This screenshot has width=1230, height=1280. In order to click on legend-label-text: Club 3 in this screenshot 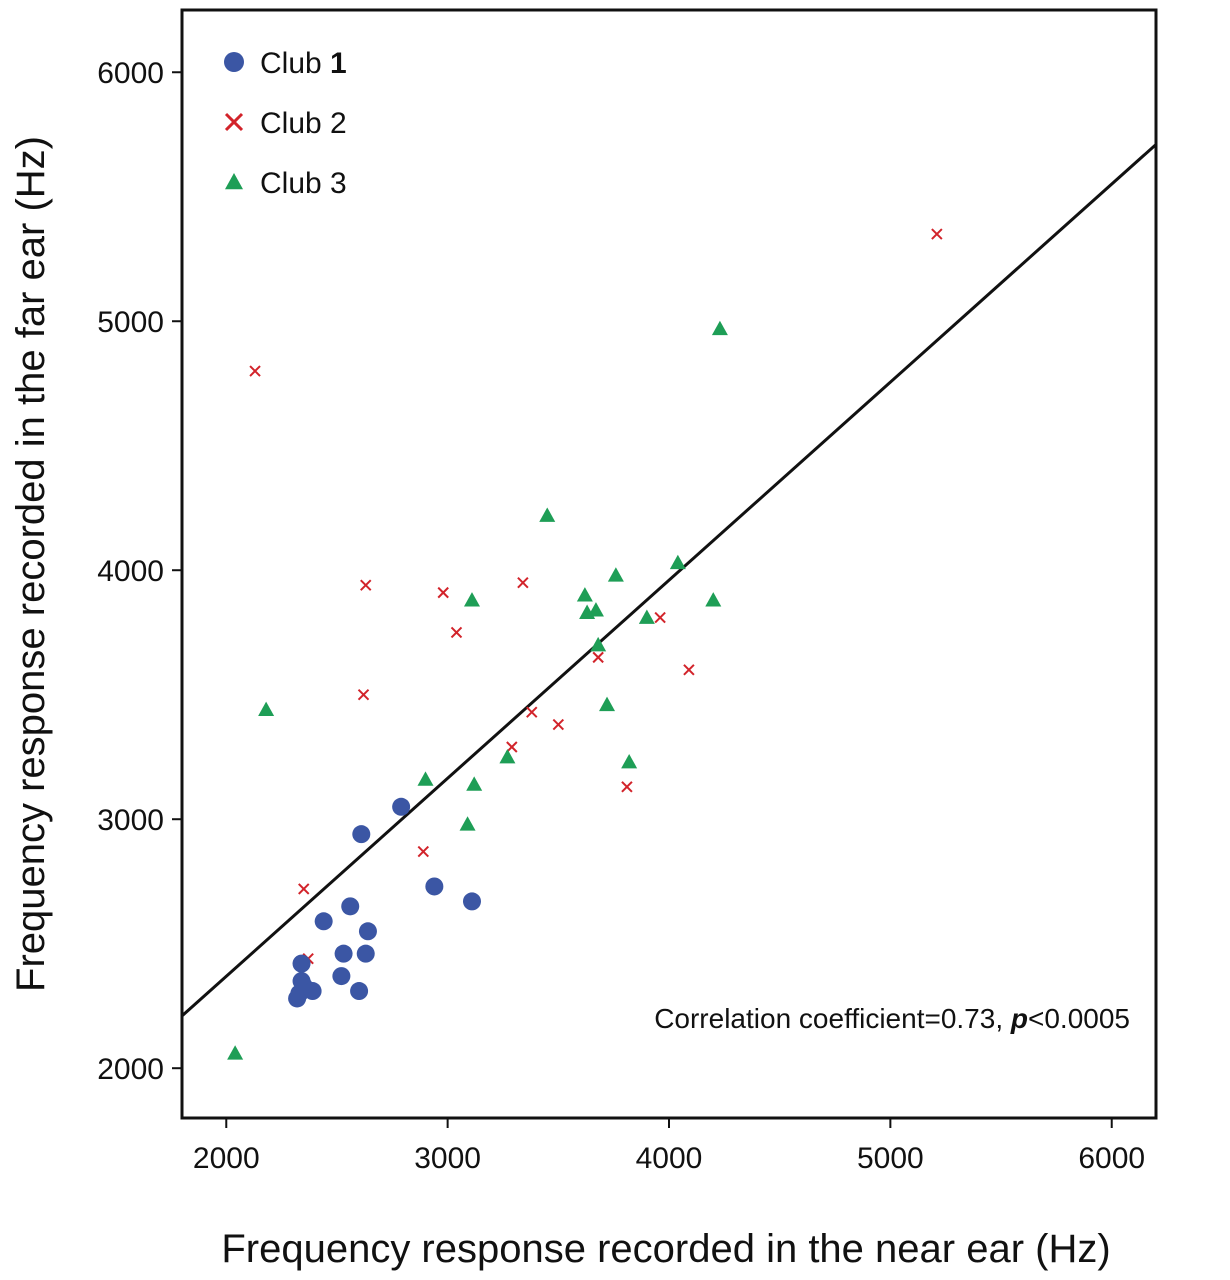, I will do `click(303, 183)`.